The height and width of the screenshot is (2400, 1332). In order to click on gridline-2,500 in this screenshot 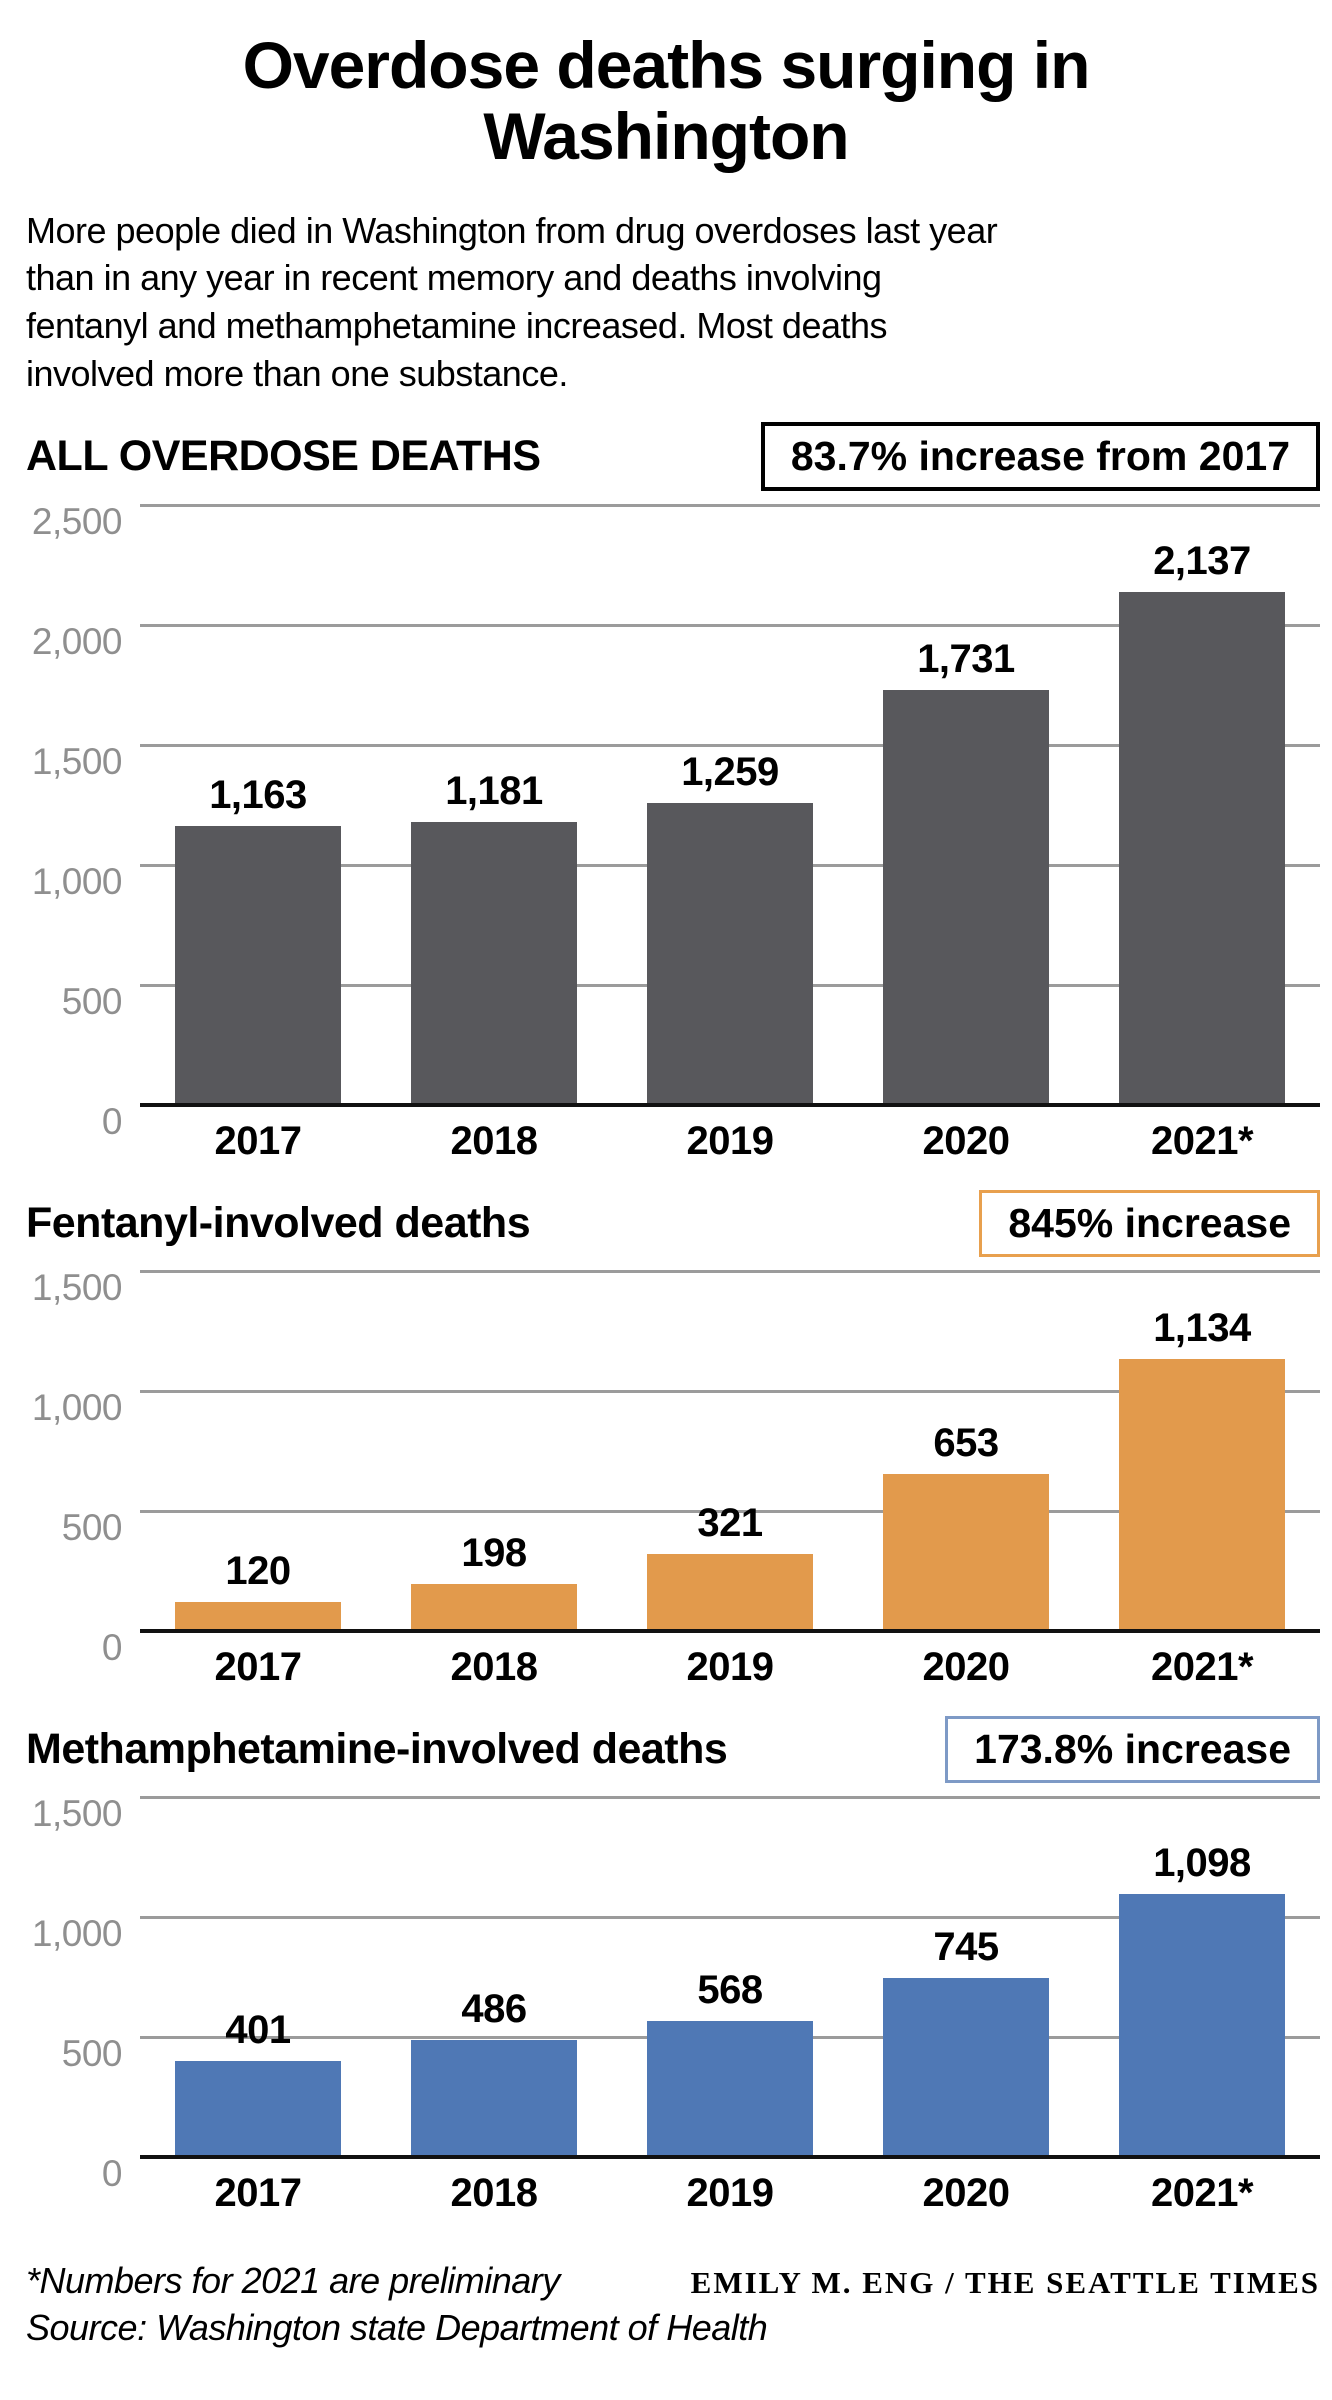, I will do `click(730, 505)`.